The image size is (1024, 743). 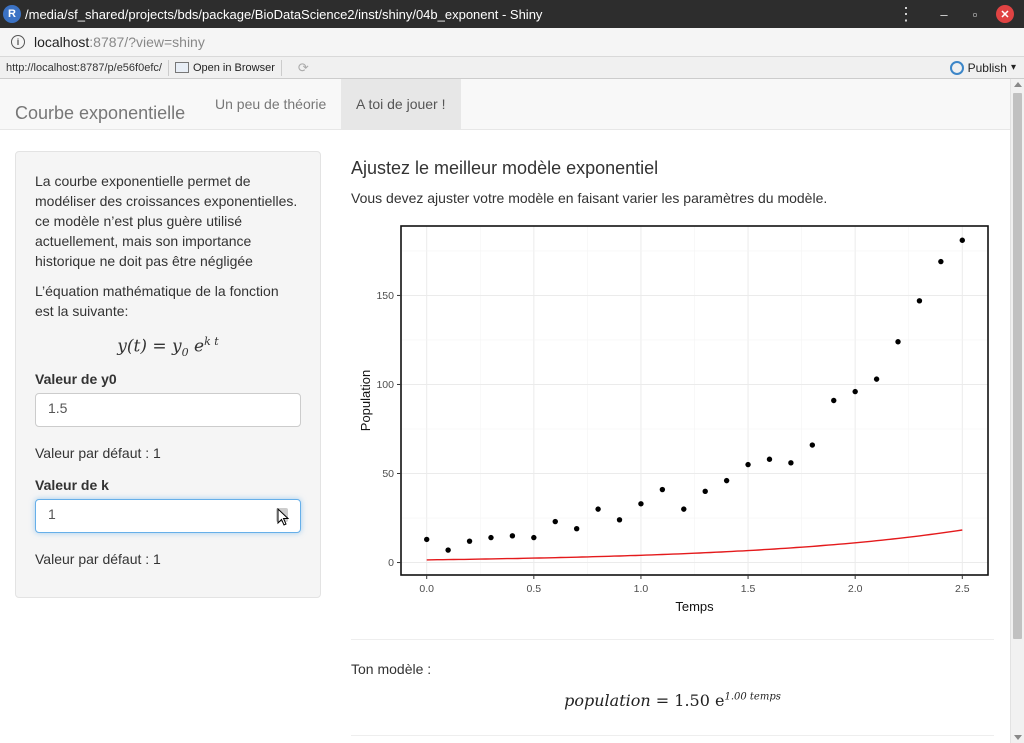 I want to click on eq-sub: 0, so click(x=185, y=353).